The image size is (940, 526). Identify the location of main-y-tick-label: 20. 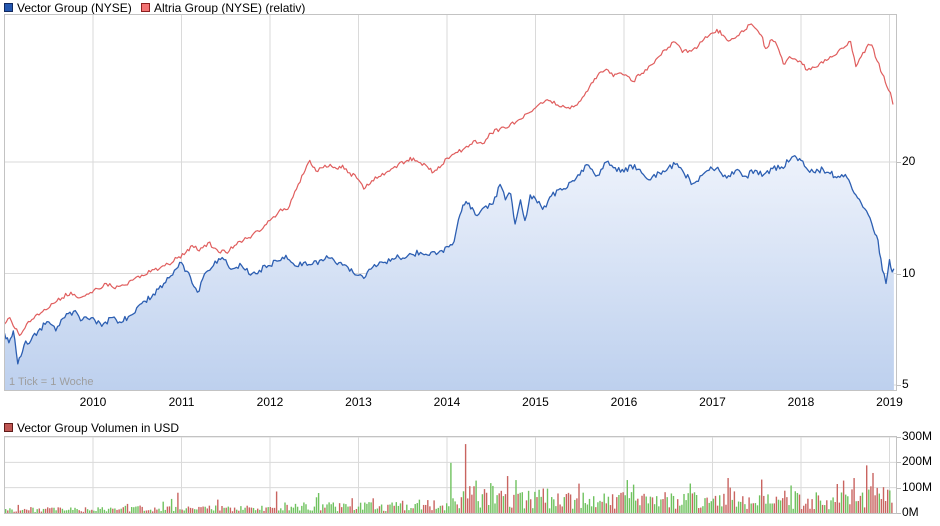
(909, 161).